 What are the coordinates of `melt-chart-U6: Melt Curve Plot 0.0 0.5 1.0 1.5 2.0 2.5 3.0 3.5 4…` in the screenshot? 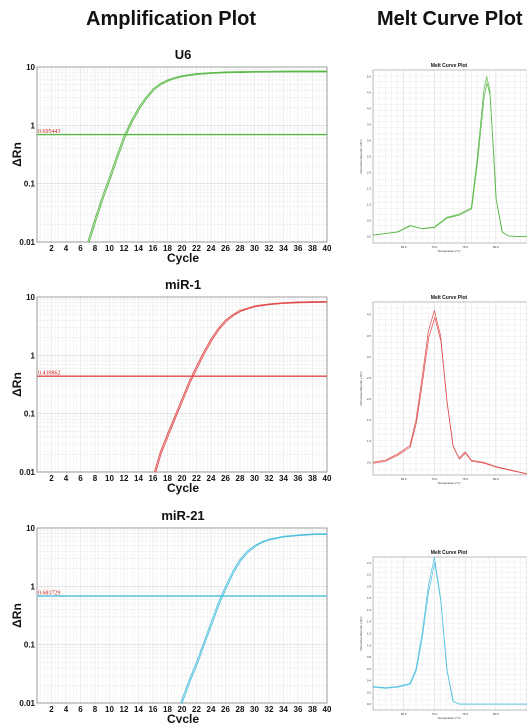 It's located at (443, 158).